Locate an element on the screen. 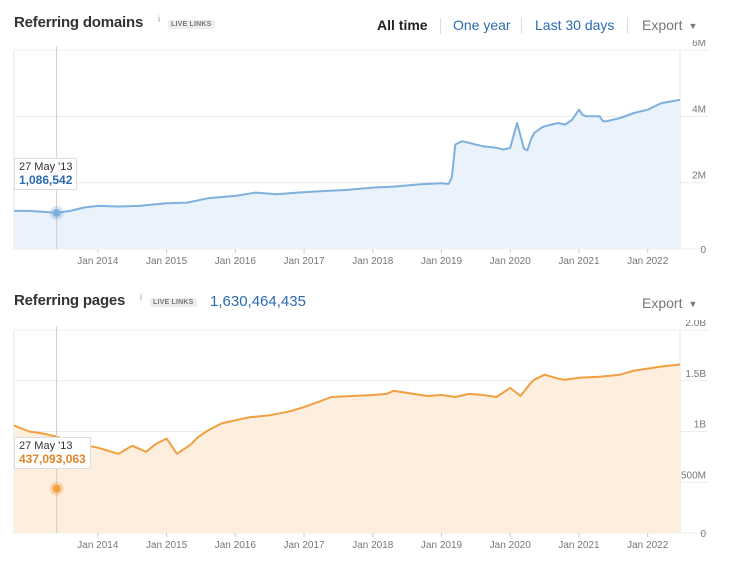 The image size is (732, 563). pages-export-button: Export ▼ is located at coordinates (669, 303).